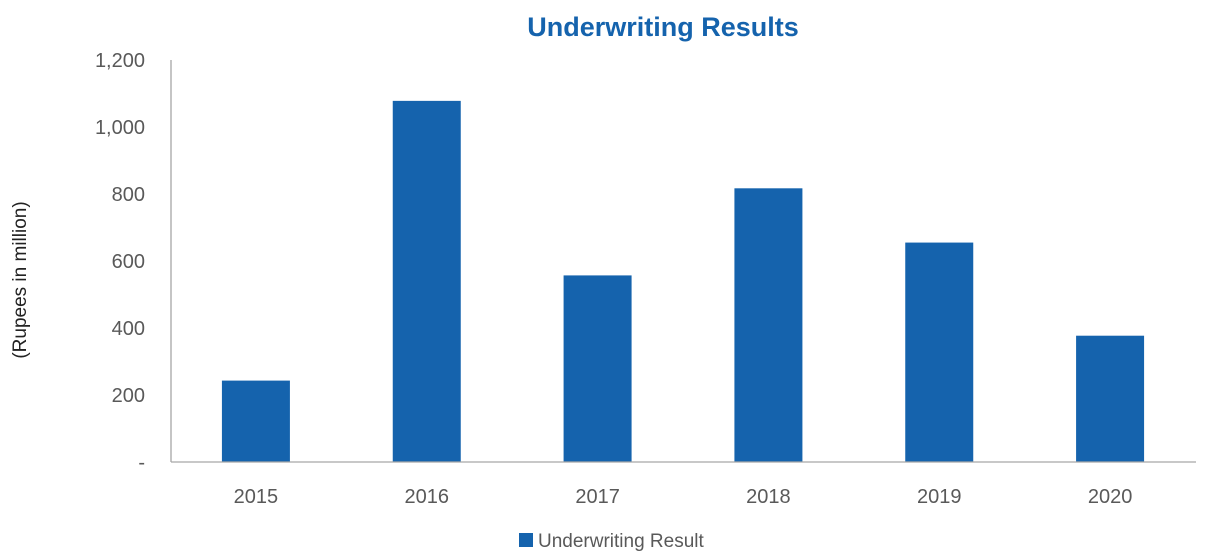 The image size is (1221, 555). I want to click on x-tick-label: 2020, so click(1110, 497).